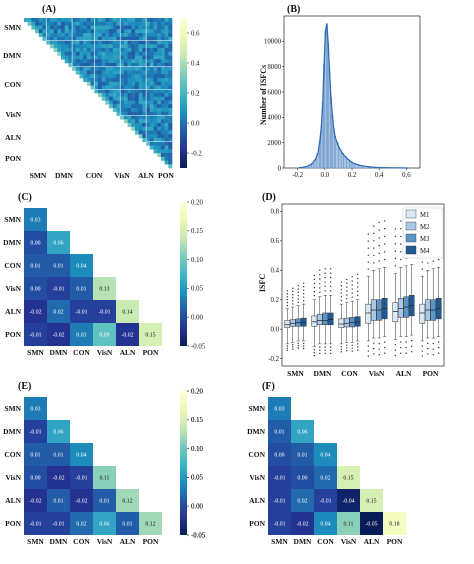 The image size is (474, 564). What do you see at coordinates (25, 197) in the screenshot?
I see `panel-label-c: (C)` at bounding box center [25, 197].